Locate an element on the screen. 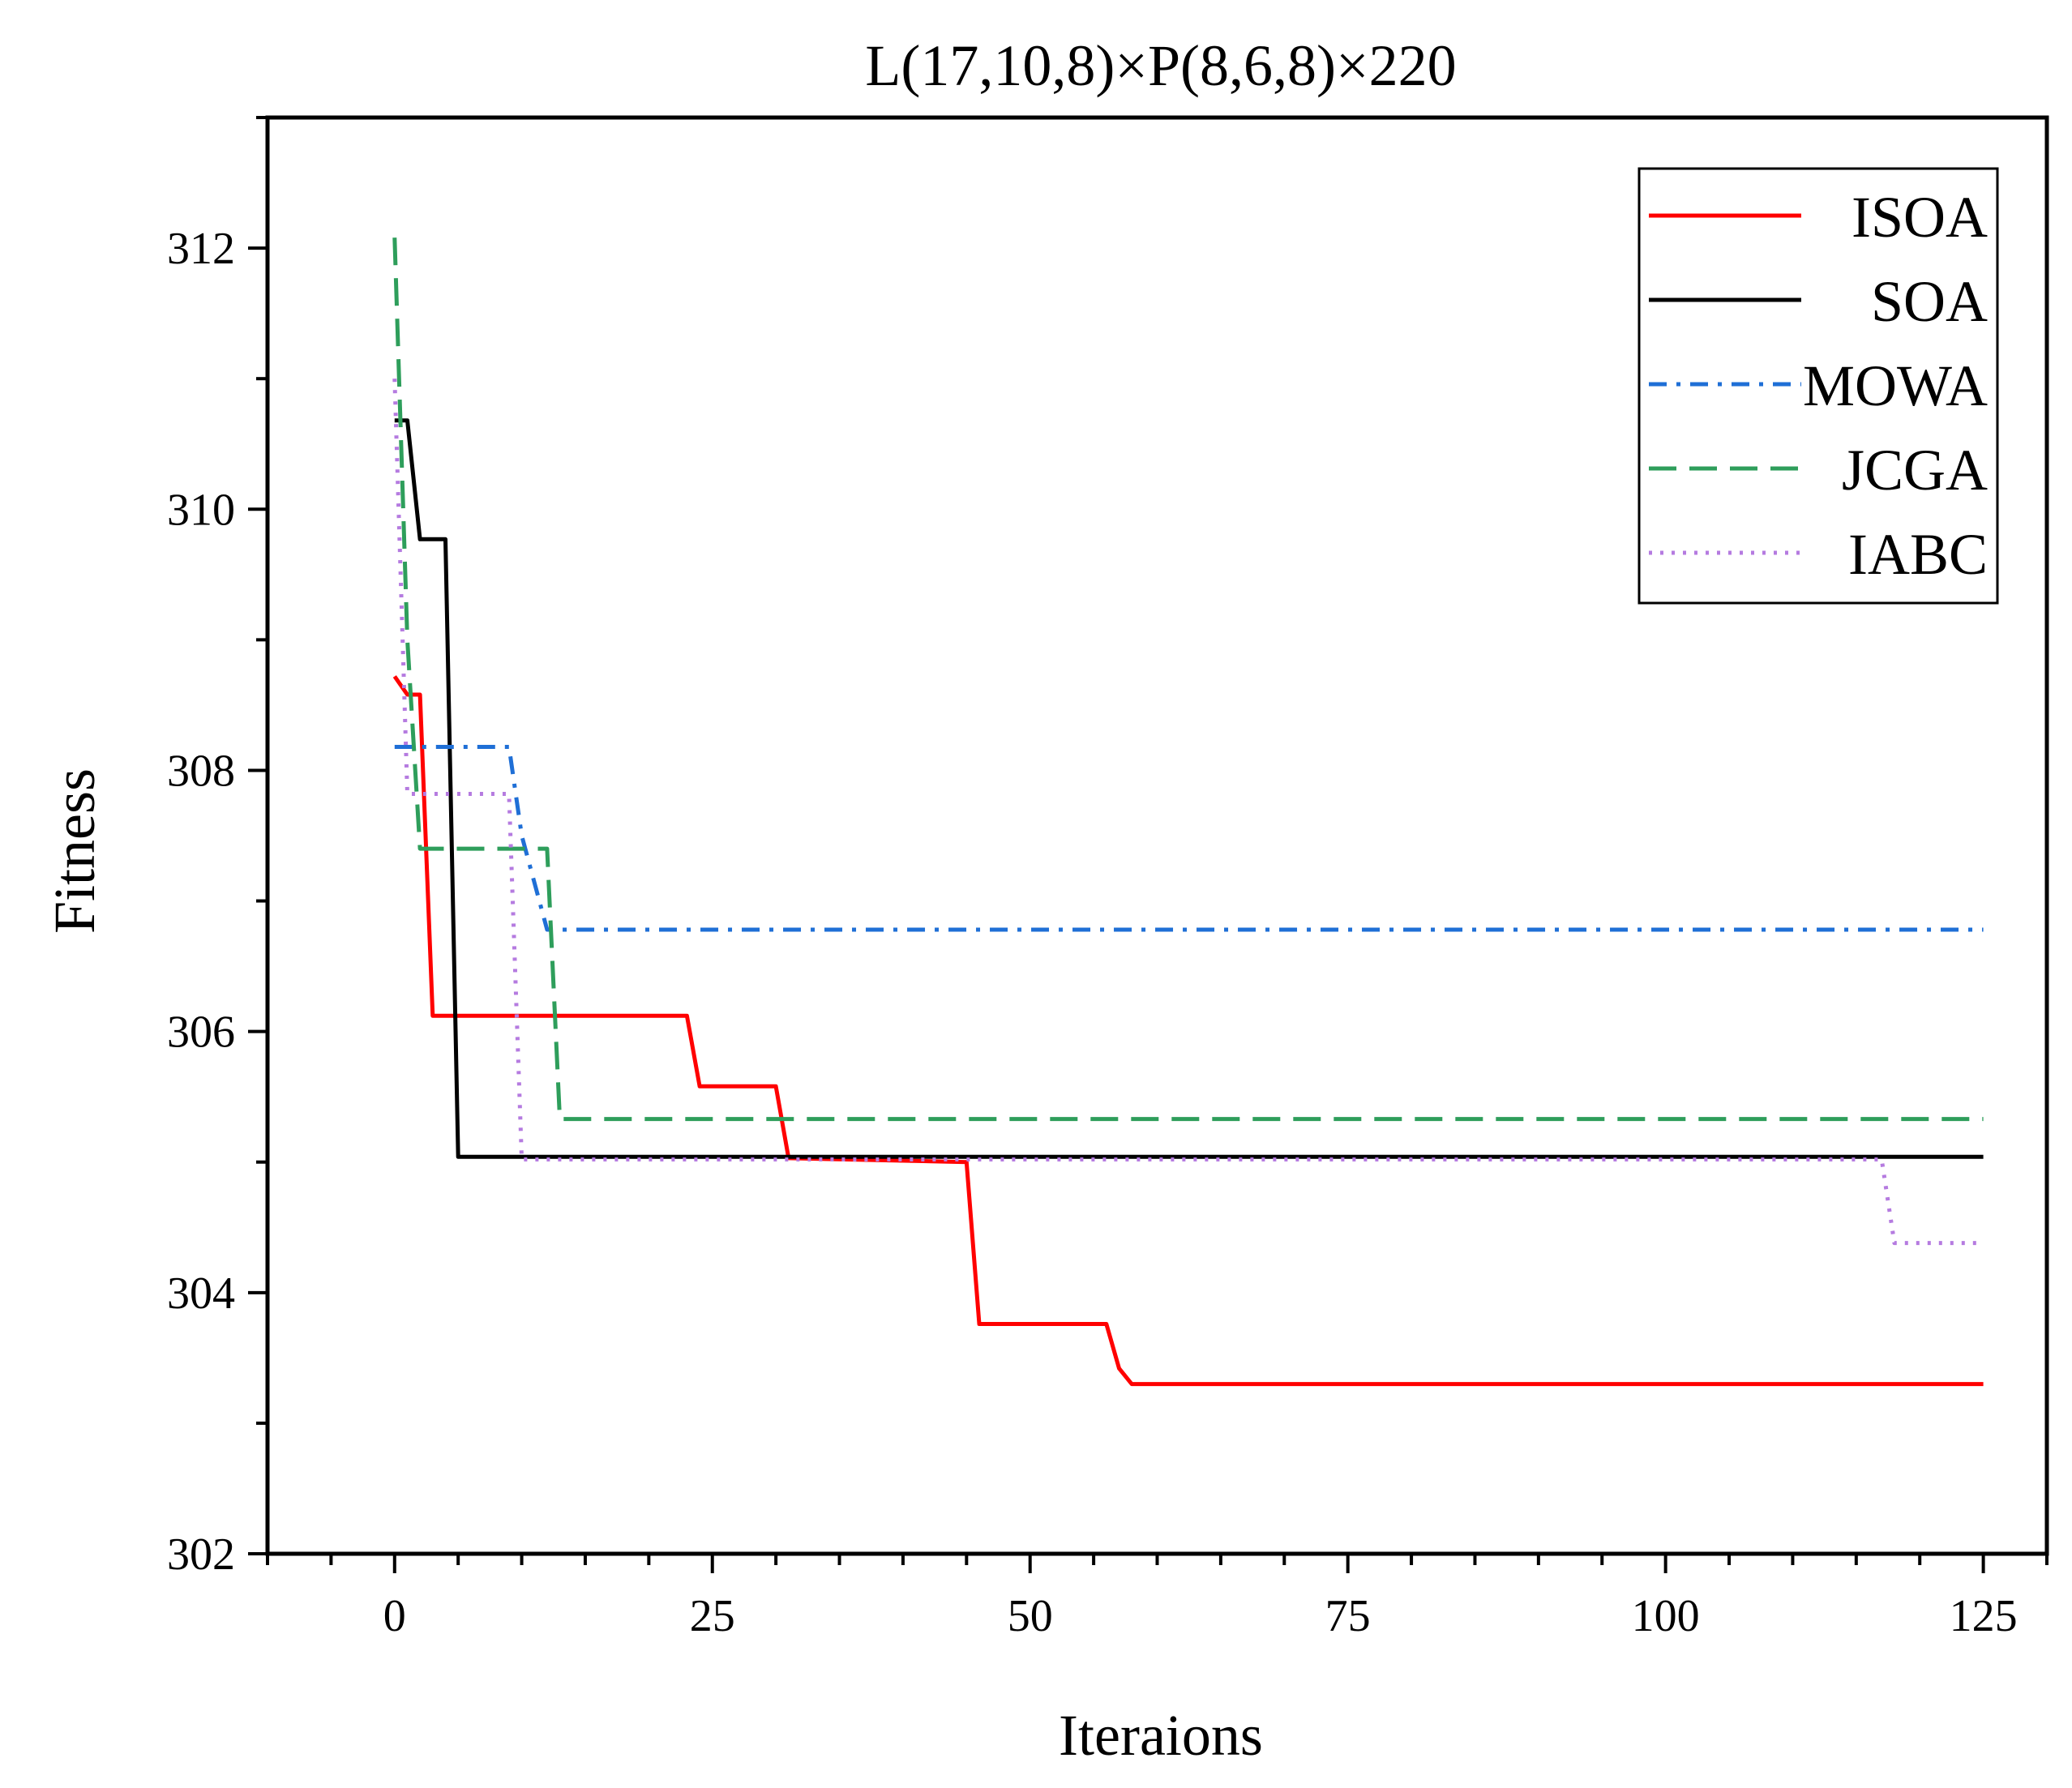 This screenshot has height=1788, width=2072. x-axis-label: Iteraions is located at coordinates (1161, 1735).